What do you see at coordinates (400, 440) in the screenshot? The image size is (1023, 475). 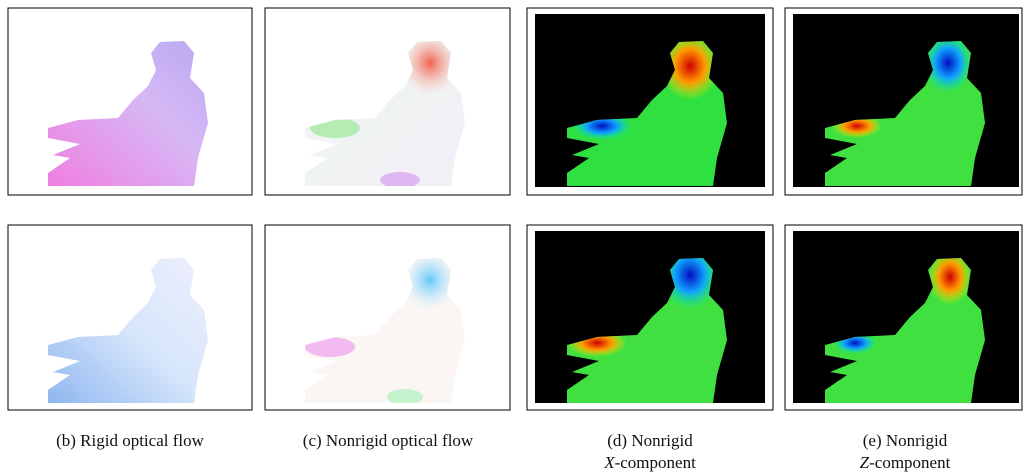 I see `caption-text: Nonrigid optical flow` at bounding box center [400, 440].